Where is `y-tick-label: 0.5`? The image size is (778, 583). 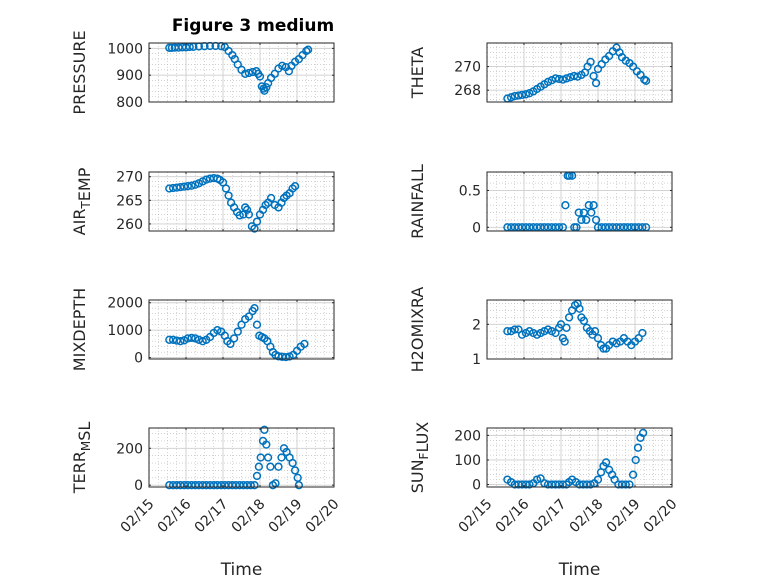 y-tick-label: 0.5 is located at coordinates (470, 191).